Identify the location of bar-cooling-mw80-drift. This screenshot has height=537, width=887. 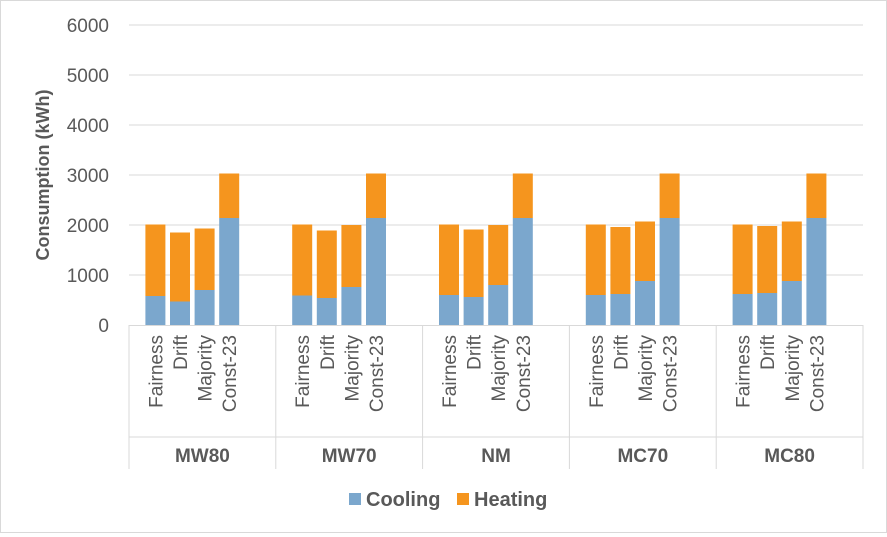
(180, 313).